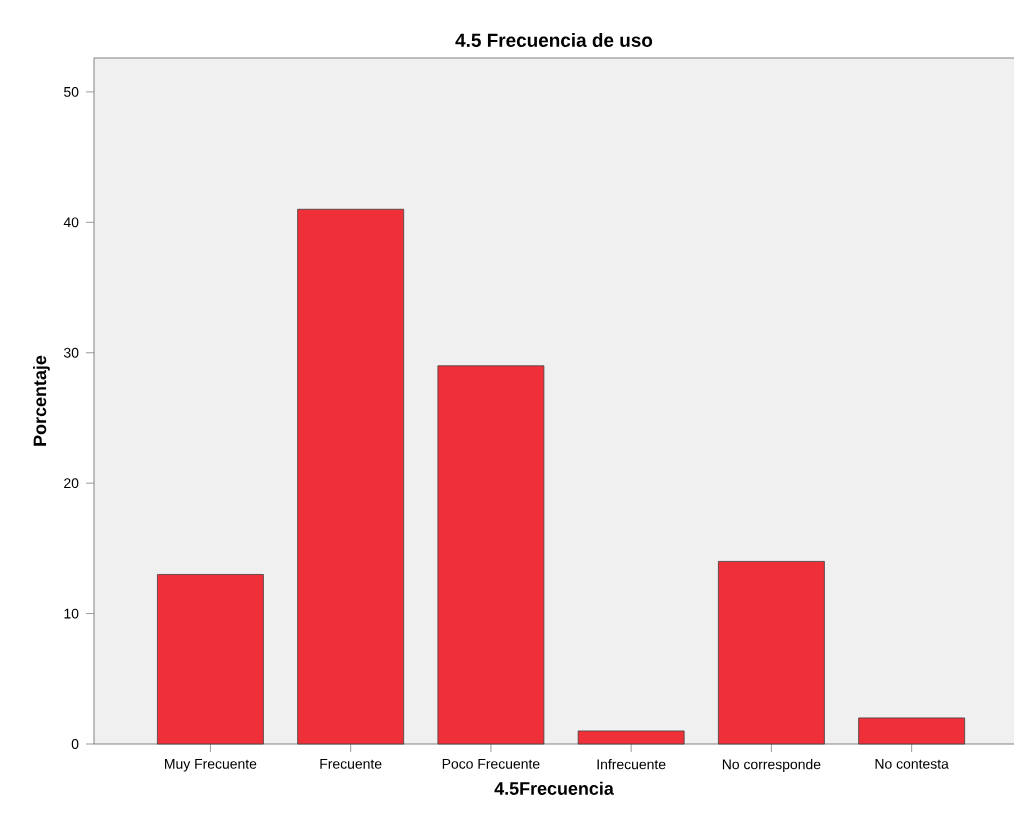  I want to click on chart-title: 4.5 Frecuencia de uso, so click(554, 40).